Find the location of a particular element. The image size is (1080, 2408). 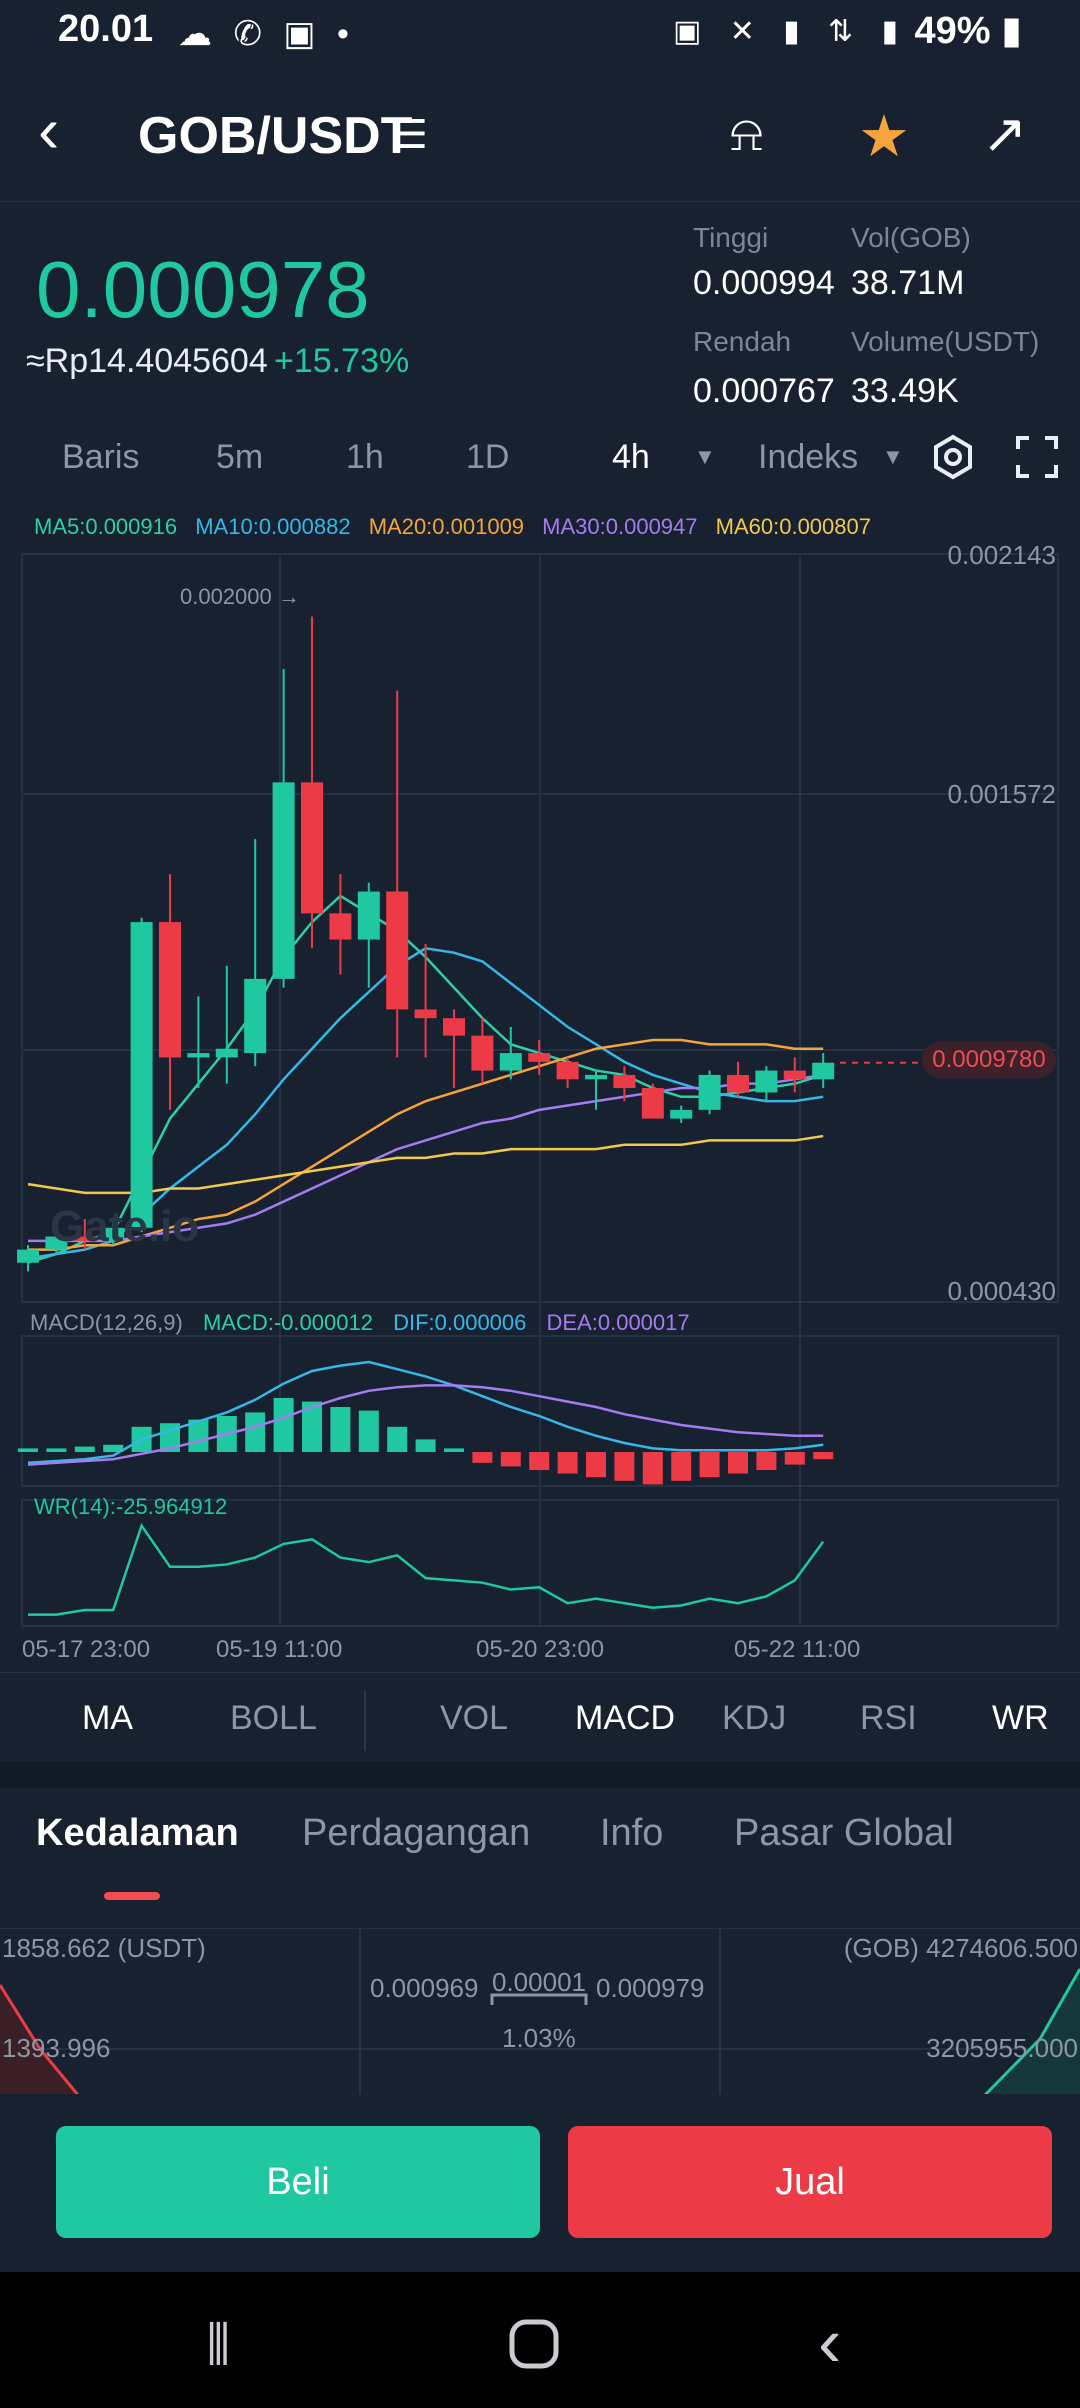

buy-button: Beli is located at coordinates (298, 2182).